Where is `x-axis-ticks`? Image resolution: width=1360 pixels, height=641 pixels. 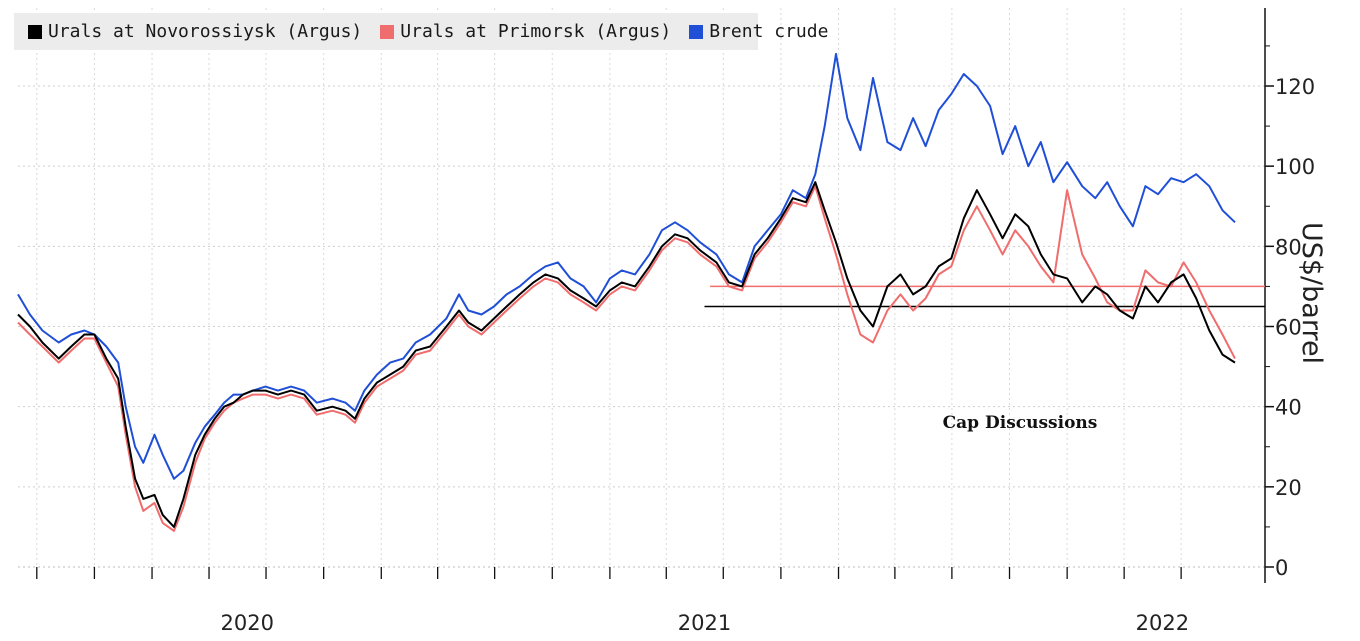 x-axis-ticks is located at coordinates (609, 573).